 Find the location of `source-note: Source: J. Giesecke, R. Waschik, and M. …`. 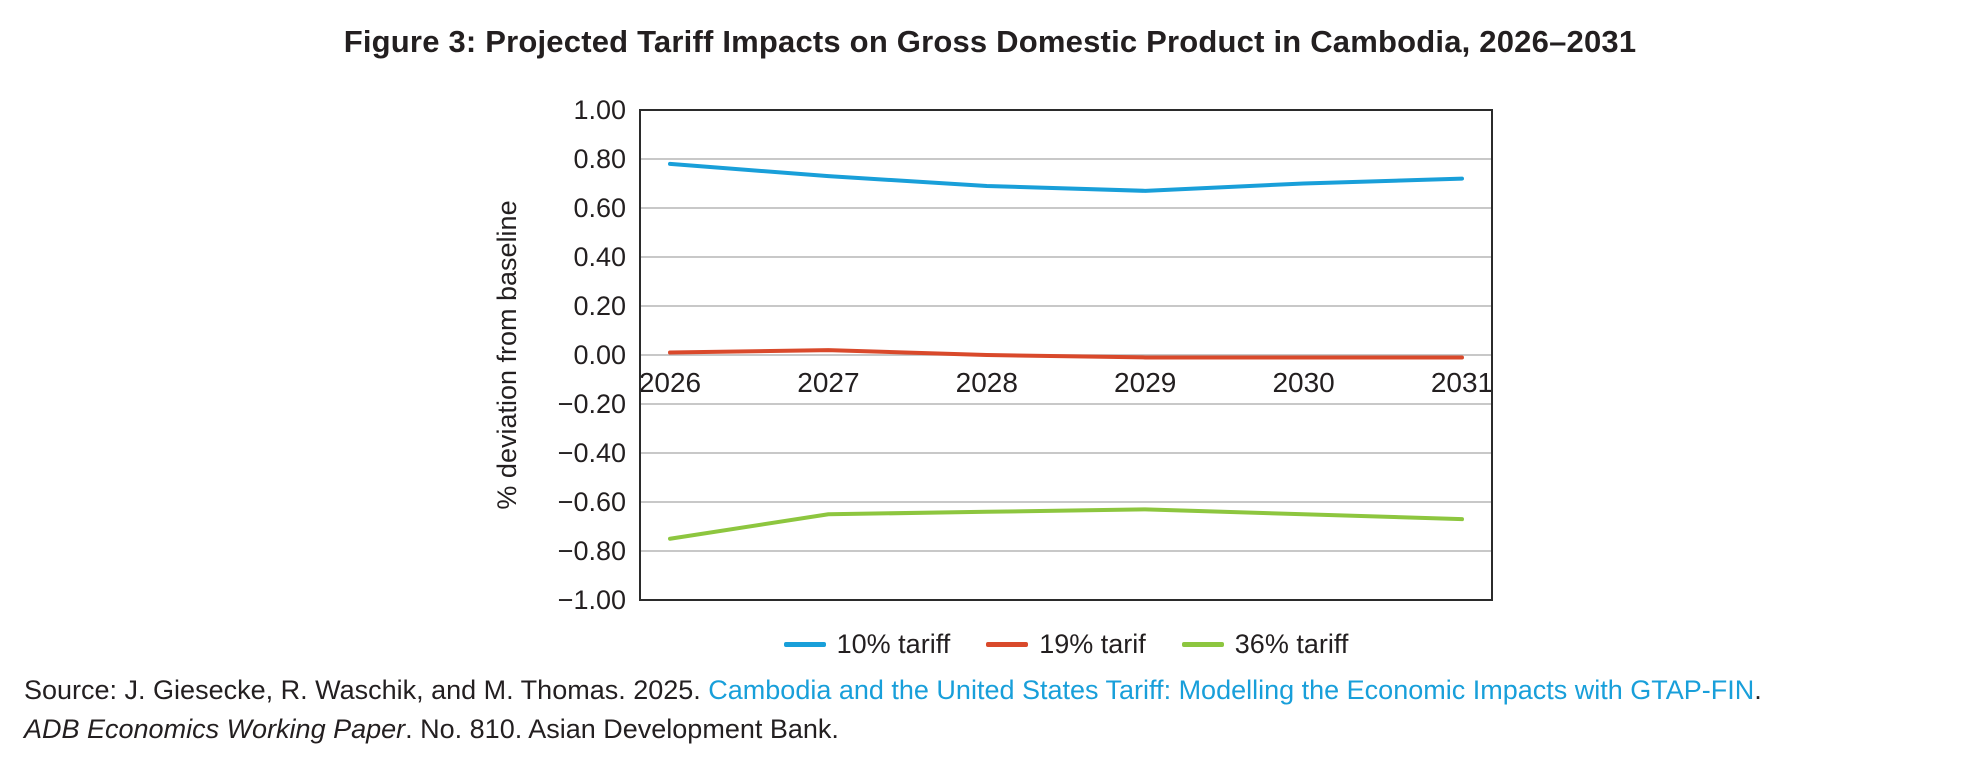

source-note: Source: J. Giesecke, R. Waschik, and M. … is located at coordinates (989, 710).